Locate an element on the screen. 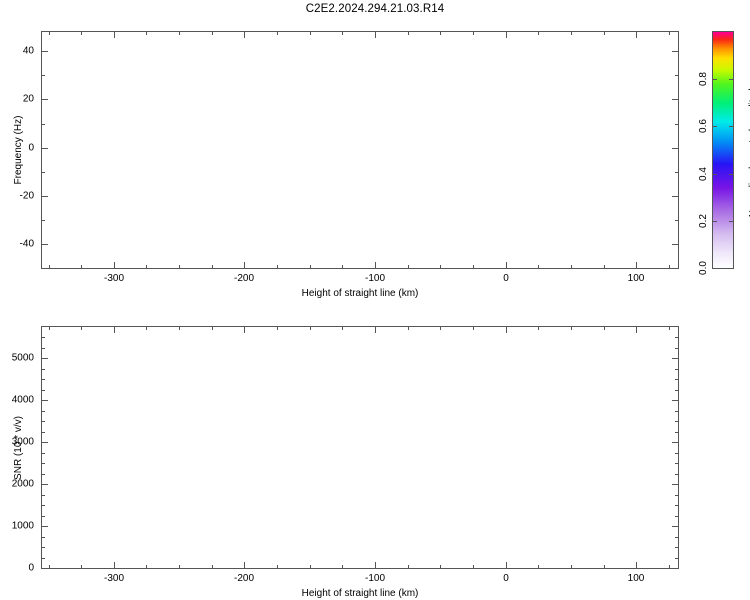 This screenshot has height=600, width=750. colorbar-tick-label: 0.2 is located at coordinates (703, 221).